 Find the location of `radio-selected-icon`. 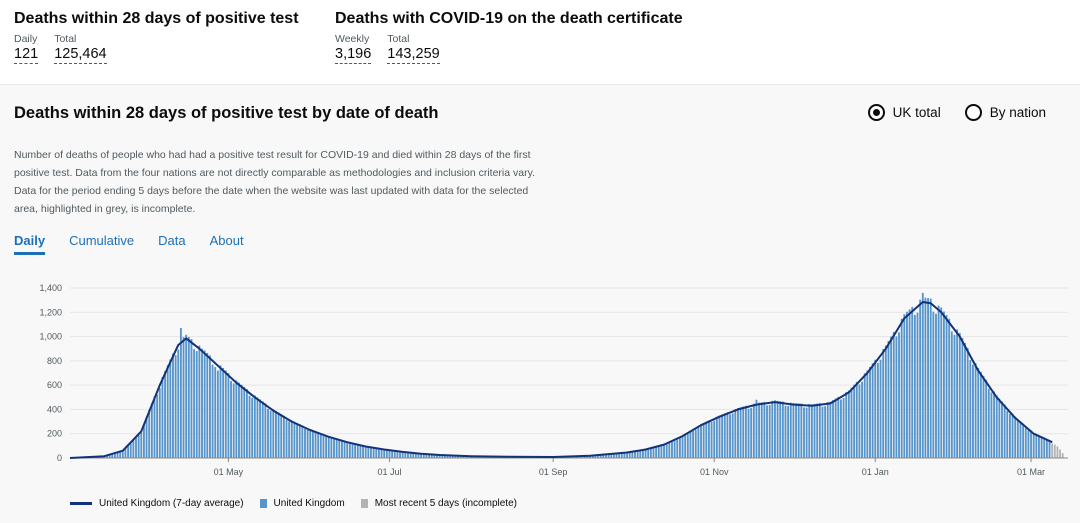

radio-selected-icon is located at coordinates (876, 112).